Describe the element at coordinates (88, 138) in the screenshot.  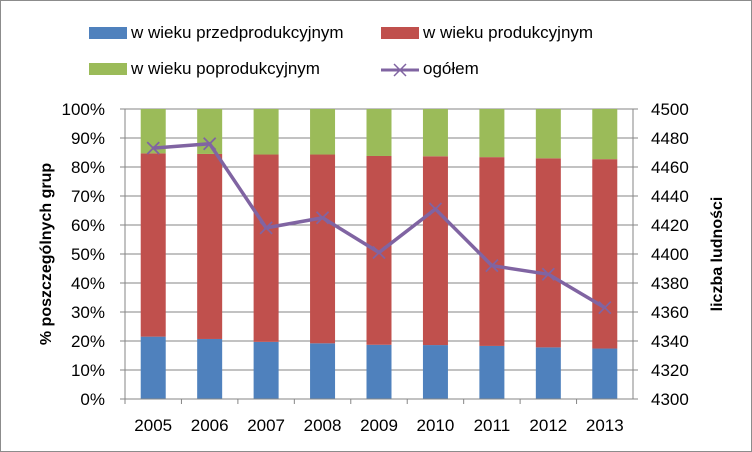
I see `y-left-tick-label: 90%` at that location.